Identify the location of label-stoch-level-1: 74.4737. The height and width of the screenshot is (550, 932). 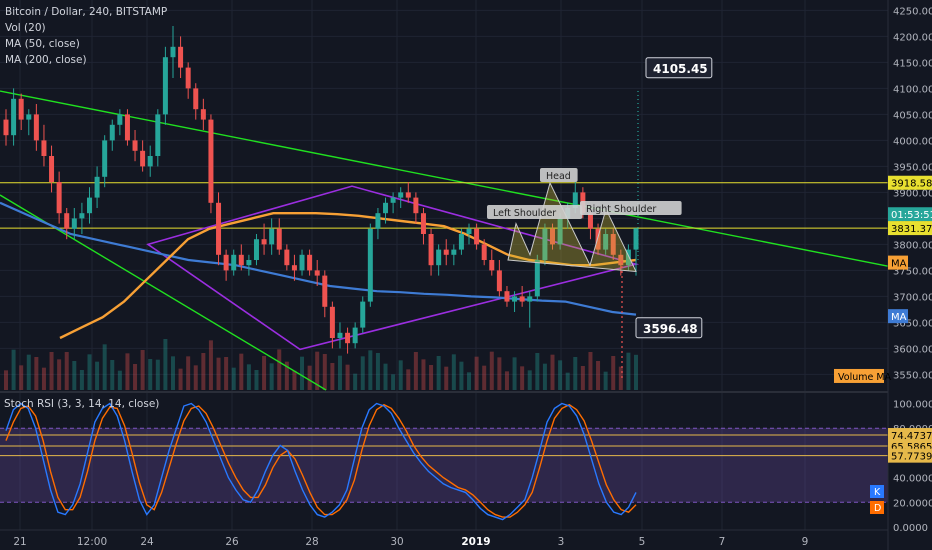
(910, 435).